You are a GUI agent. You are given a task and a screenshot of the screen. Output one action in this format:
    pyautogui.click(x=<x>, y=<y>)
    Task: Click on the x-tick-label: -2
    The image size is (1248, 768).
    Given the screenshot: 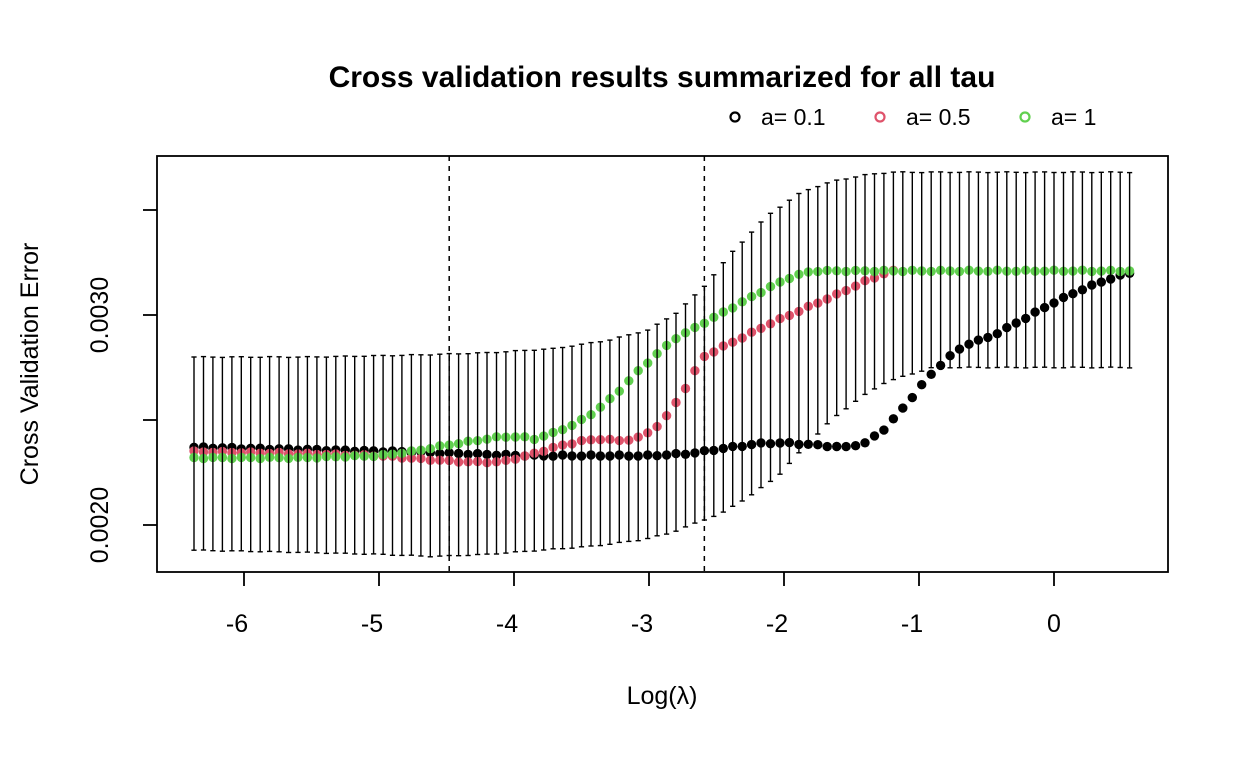 What is the action you would take?
    pyautogui.click(x=777, y=624)
    